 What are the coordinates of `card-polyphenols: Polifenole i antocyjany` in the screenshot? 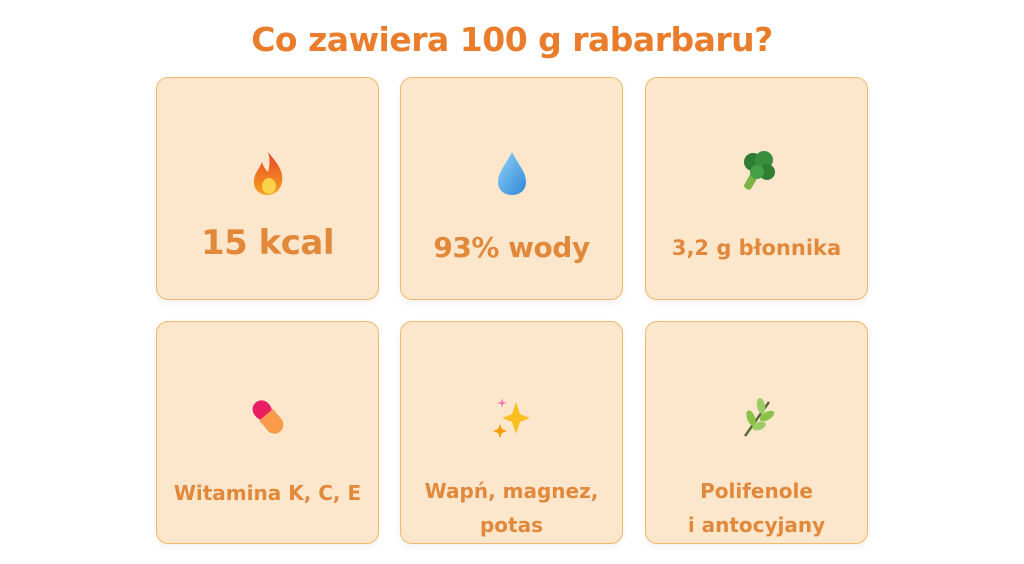 It's located at (756, 432).